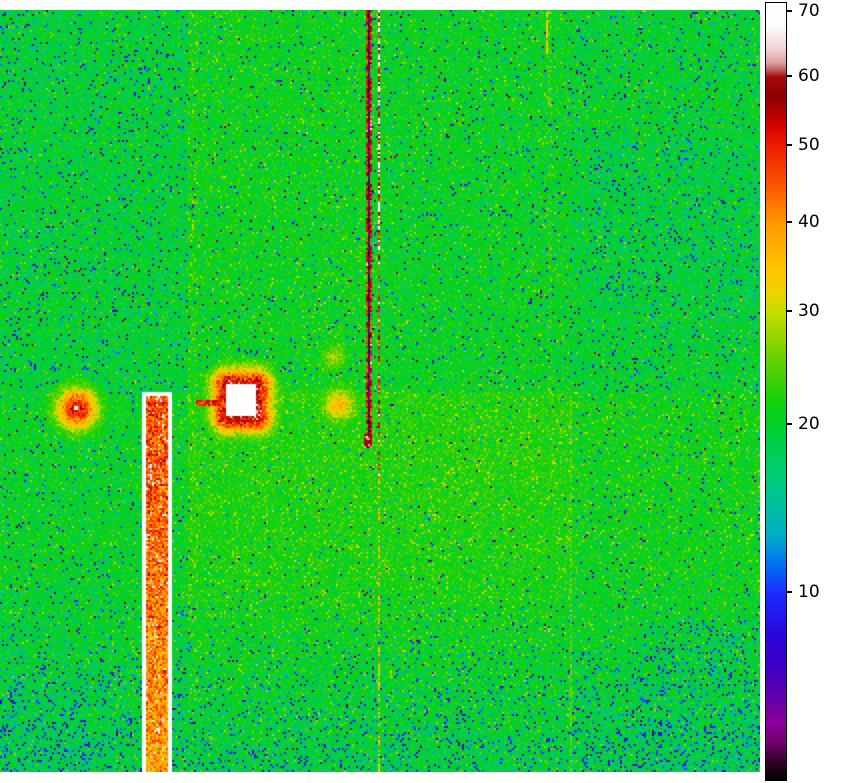 The image size is (868, 783). I want to click on colorbar-tick-label: 70, so click(809, 11).